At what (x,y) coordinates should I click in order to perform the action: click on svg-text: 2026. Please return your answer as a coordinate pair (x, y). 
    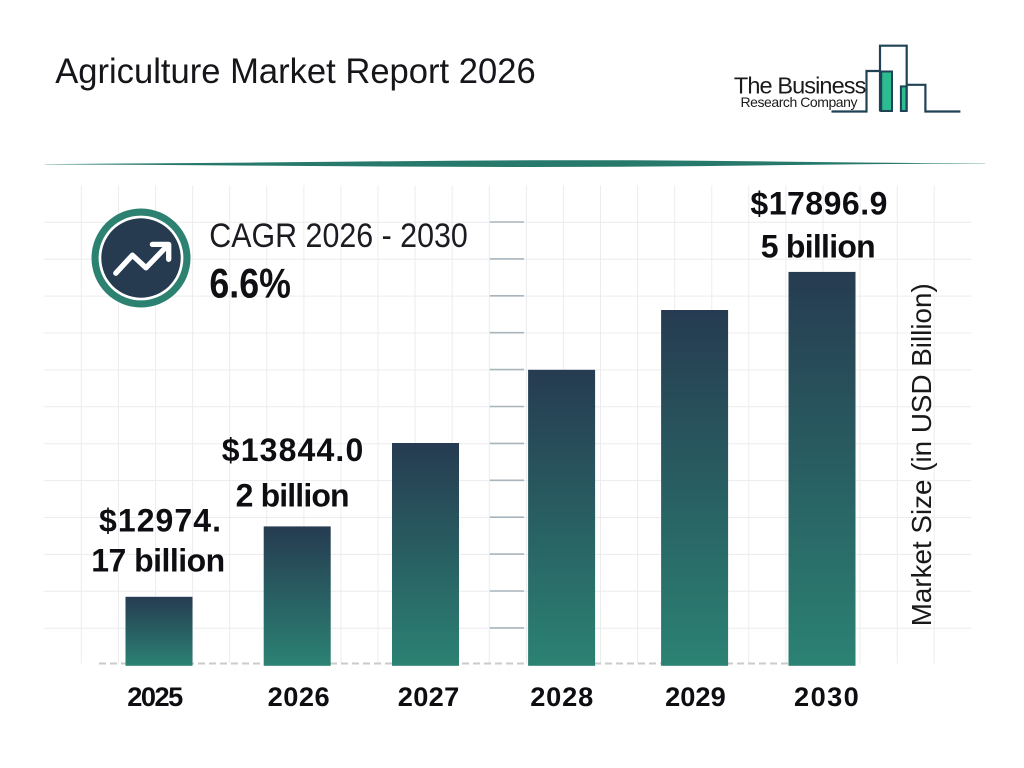
    Looking at the image, I should click on (299, 696).